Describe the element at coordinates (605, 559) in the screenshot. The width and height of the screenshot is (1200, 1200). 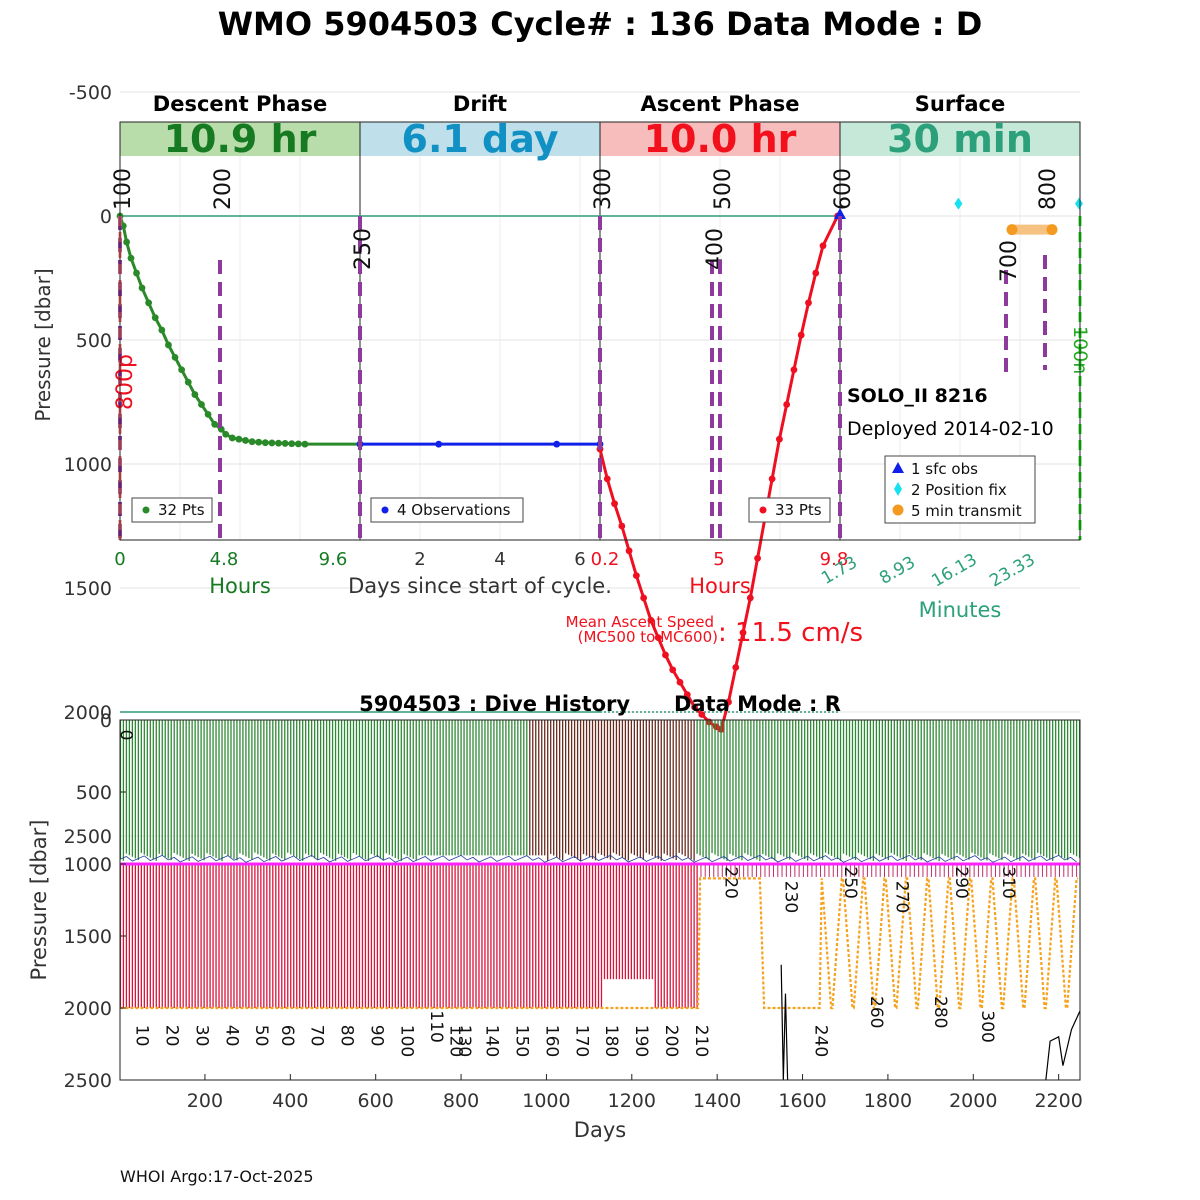
I see `ascent-tick-0: 0.2` at that location.